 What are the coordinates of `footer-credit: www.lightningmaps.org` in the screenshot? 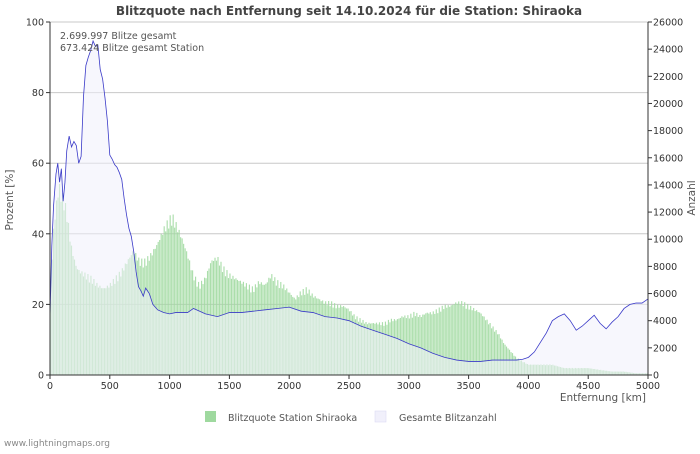 It's located at (57, 444).